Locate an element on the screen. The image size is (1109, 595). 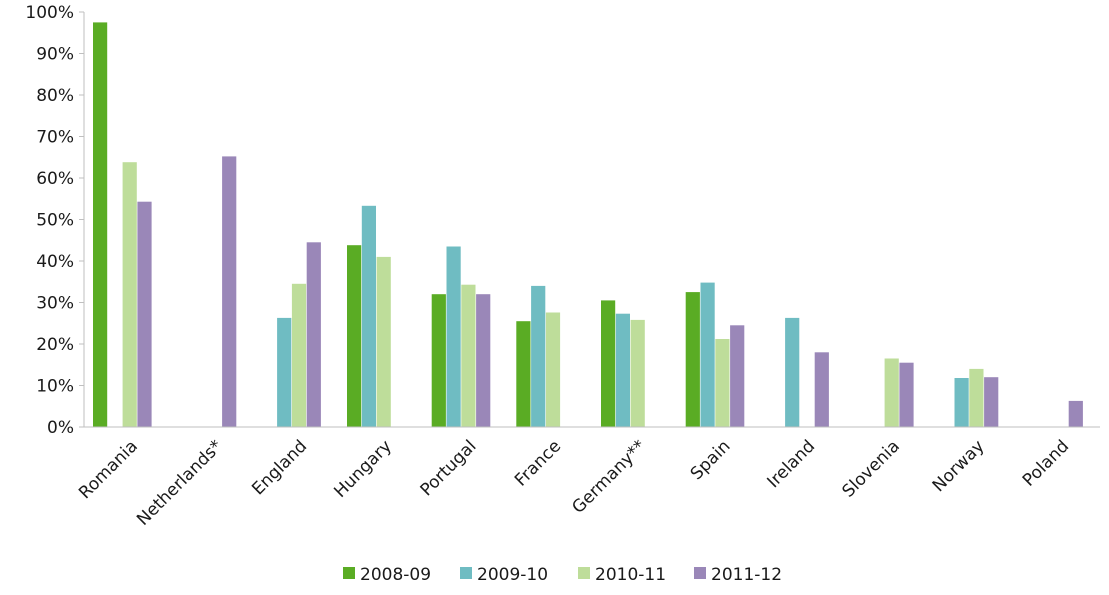
legend-label: 2008-09 is located at coordinates (395, 575).